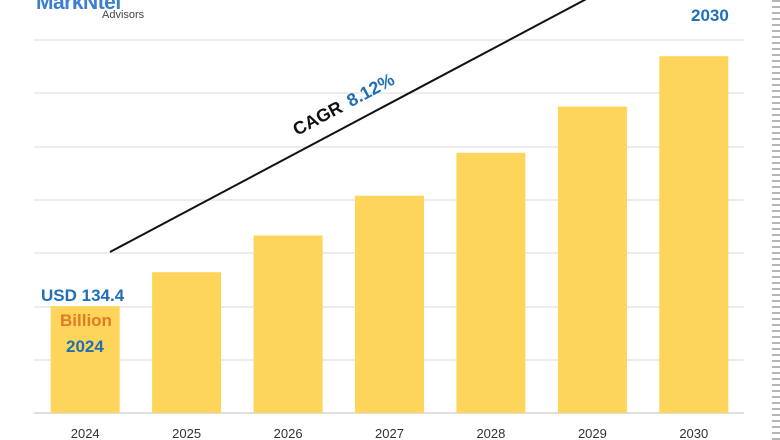  Describe the element at coordinates (710, 15) in the screenshot. I see `end-year-label: 2030` at that location.